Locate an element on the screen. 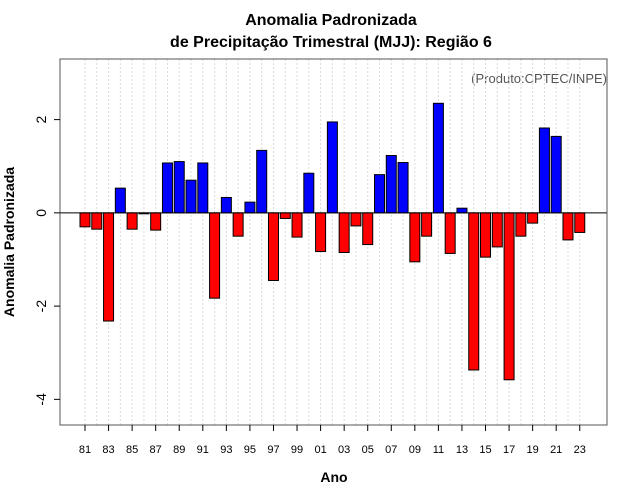  x-tick-label: 23 is located at coordinates (580, 450).